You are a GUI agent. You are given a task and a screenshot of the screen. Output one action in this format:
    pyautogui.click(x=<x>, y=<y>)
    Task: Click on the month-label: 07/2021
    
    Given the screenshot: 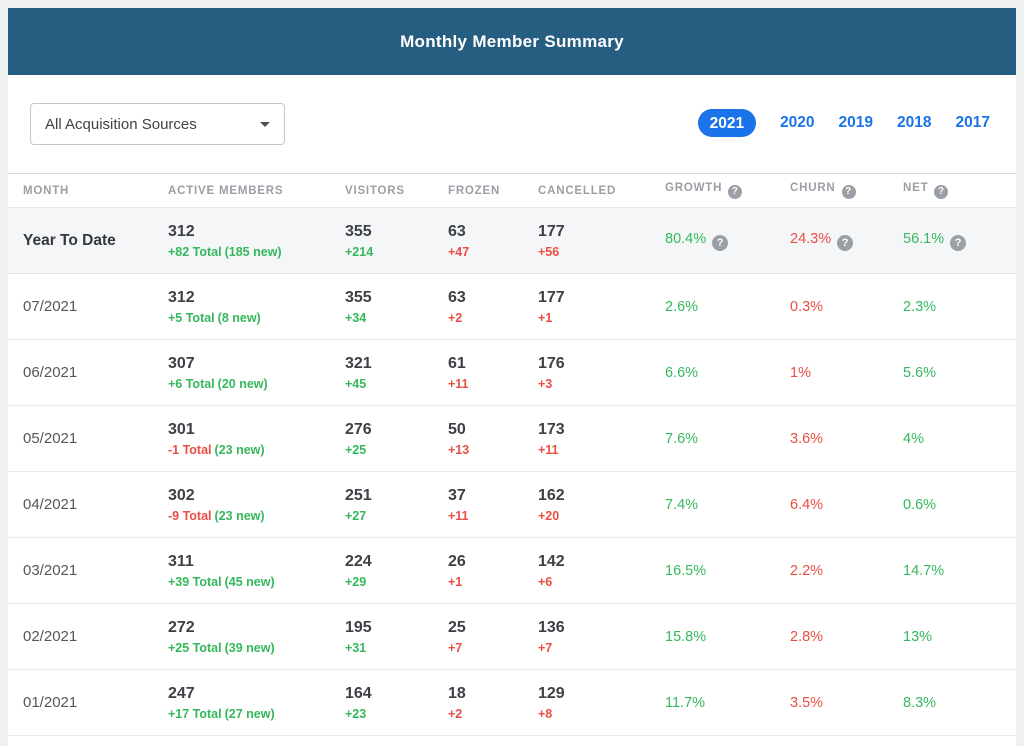 What is the action you would take?
    pyautogui.click(x=50, y=306)
    